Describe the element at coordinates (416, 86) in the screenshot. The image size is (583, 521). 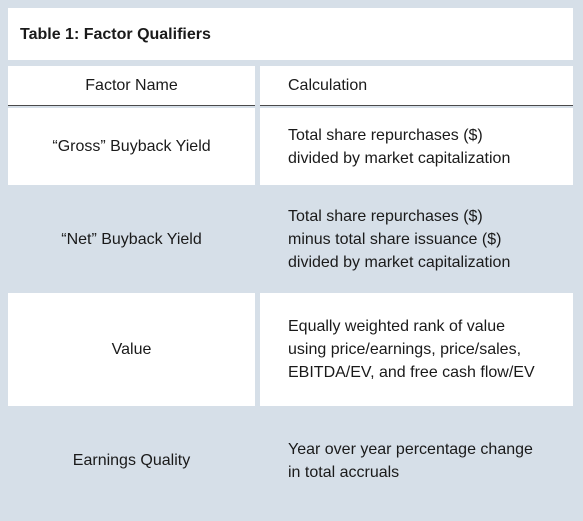
I see `column-header-calculation: Calculation` at that location.